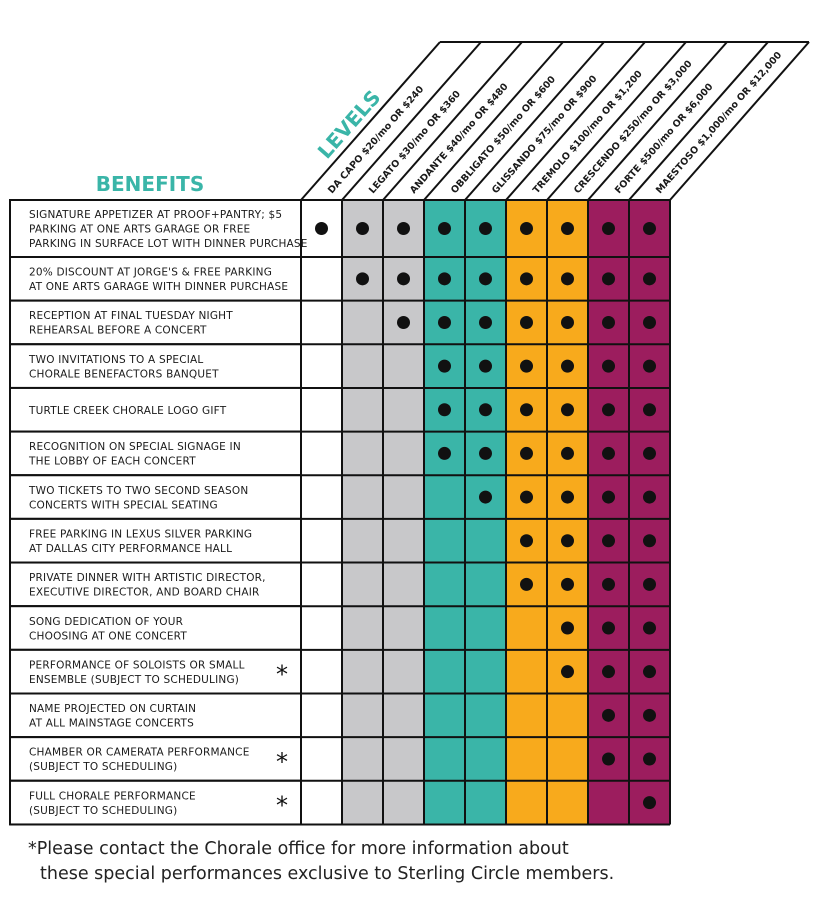  What do you see at coordinates (127, 411) in the screenshot?
I see `benefit-text: TURTLE CREEK CHORALE LOGO GIFT` at bounding box center [127, 411].